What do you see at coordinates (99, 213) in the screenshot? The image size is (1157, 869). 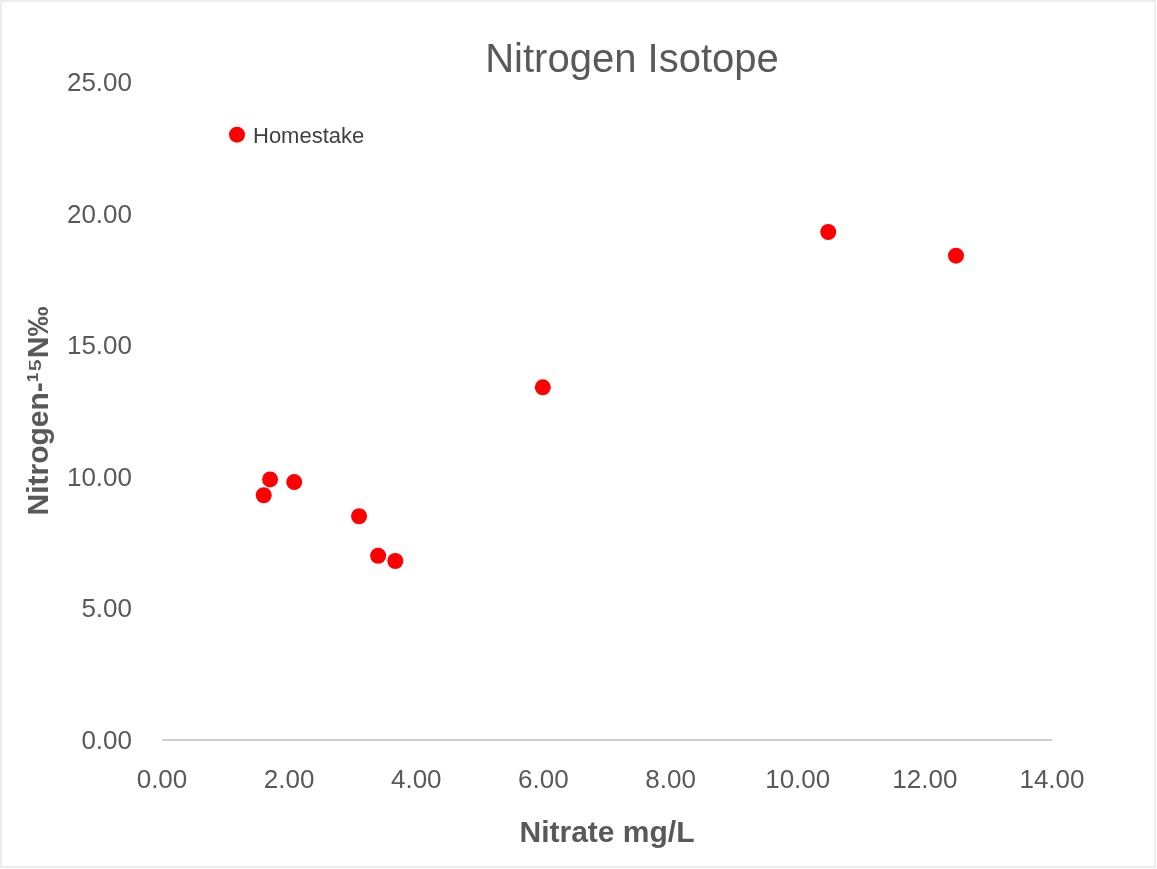 I see `y-tick-label: 20.00` at bounding box center [99, 213].